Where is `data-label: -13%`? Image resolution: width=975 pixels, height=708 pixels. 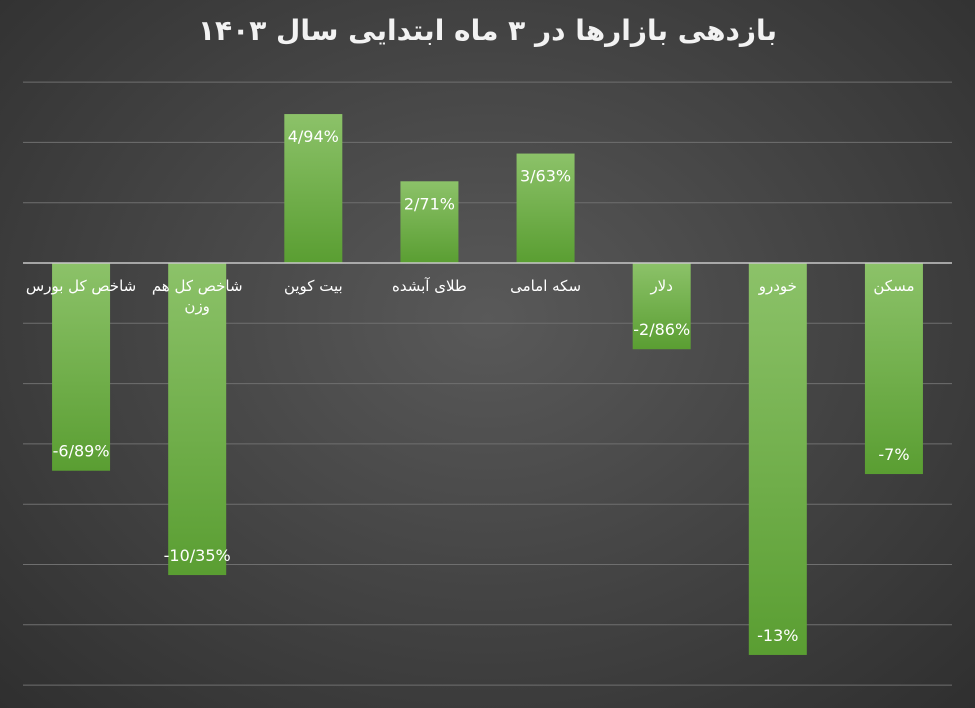
data-label: -13% is located at coordinates (777, 635).